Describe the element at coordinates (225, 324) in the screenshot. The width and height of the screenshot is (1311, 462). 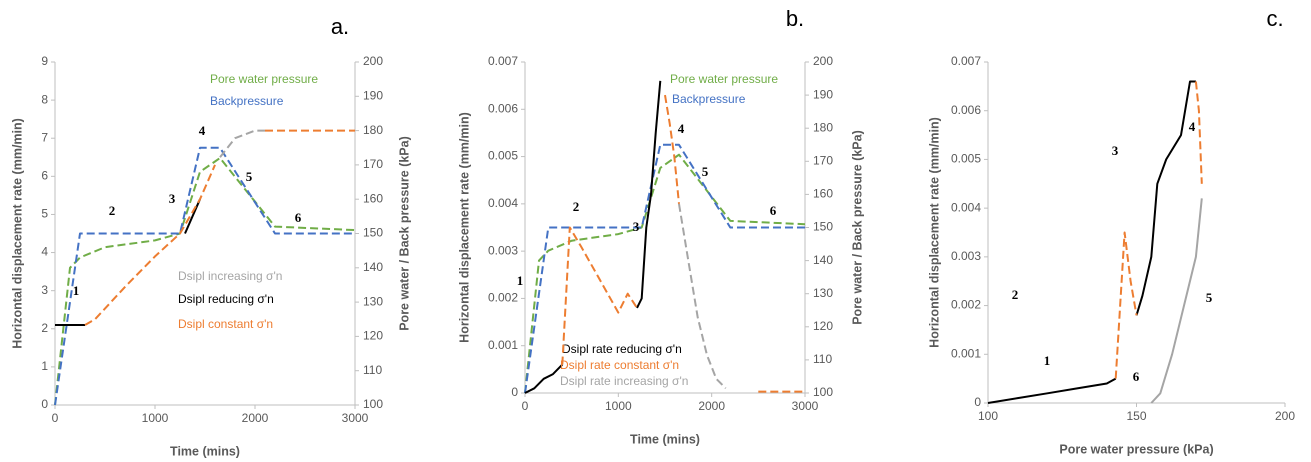
I see `legend-entry: Dsipl constant σ'n` at that location.